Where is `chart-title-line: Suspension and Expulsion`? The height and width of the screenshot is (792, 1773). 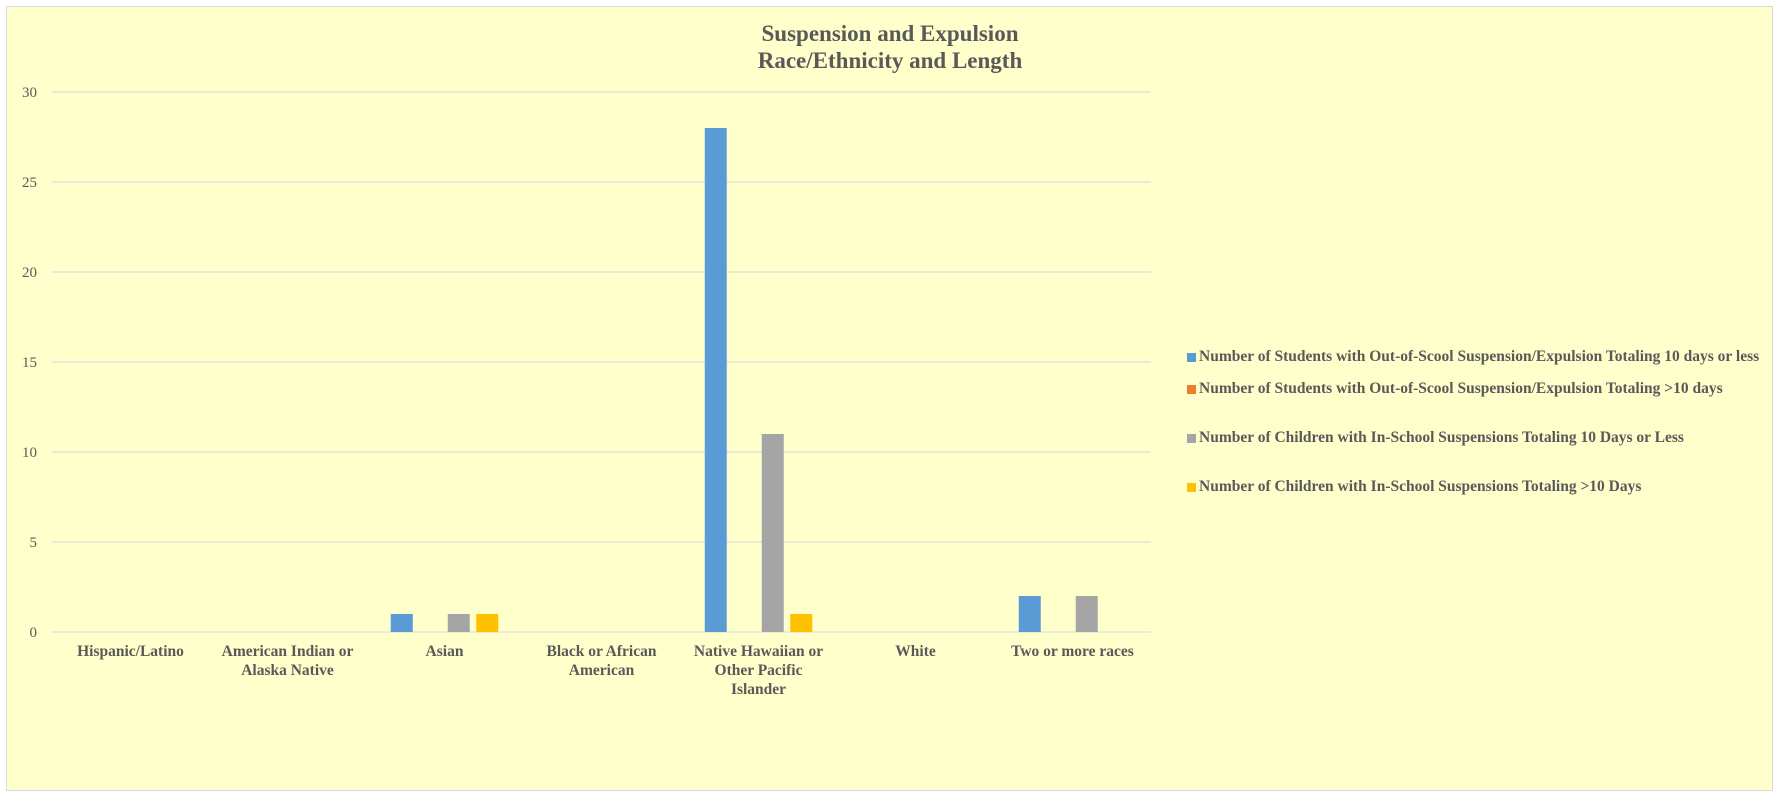 chart-title-line: Suspension and Expulsion is located at coordinates (890, 33).